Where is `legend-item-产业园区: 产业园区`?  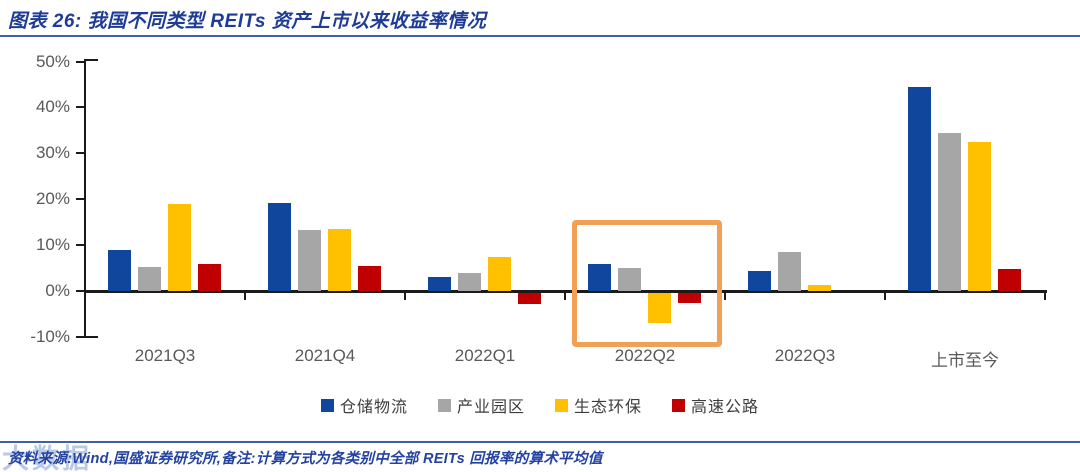 legend-item-产业园区: 产业园区 is located at coordinates (481, 405).